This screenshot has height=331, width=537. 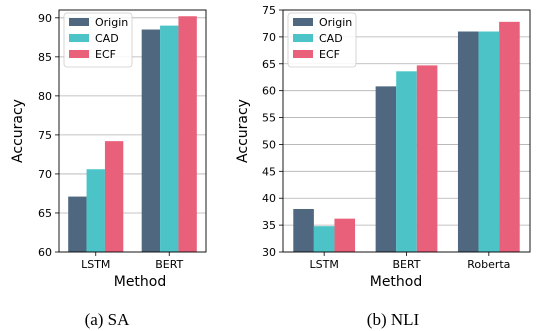 What do you see at coordinates (393, 319) in the screenshot?
I see `figure-caption: (b) NLI` at bounding box center [393, 319].